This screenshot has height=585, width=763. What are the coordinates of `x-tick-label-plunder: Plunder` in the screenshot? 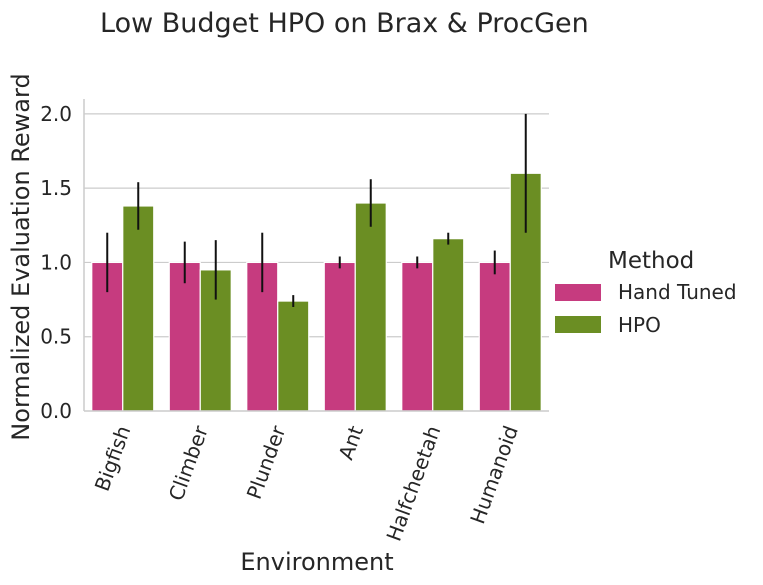 It's located at (266, 462).